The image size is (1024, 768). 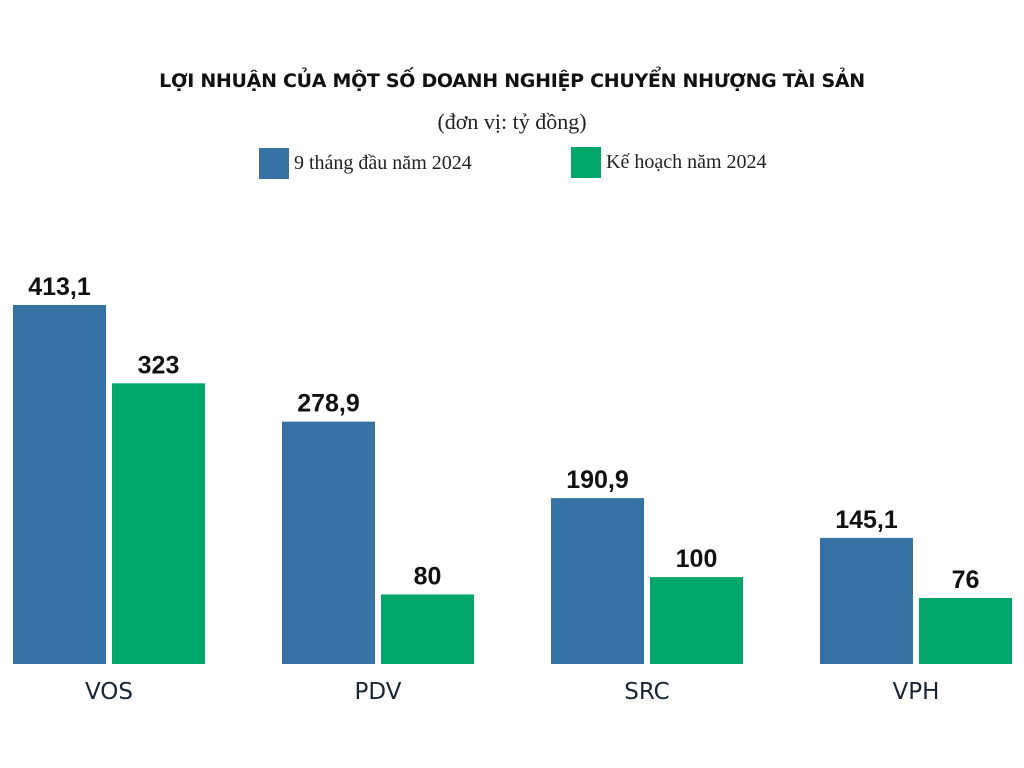 I want to click on legend-item-plan: Kế hoạch năm 2024, so click(x=669, y=162).